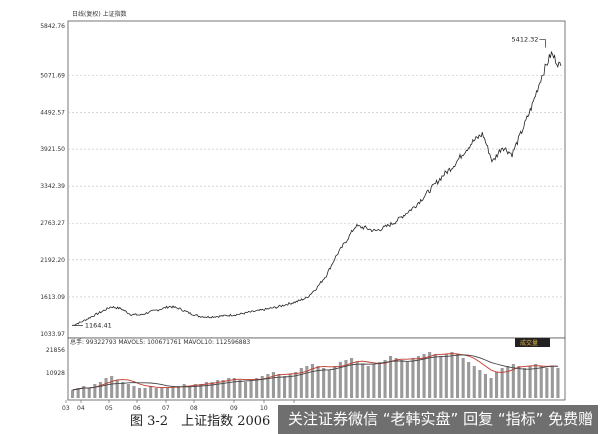 The width and height of the screenshot is (600, 434). Describe the element at coordinates (55, 362) in the screenshot. I see `volume-y-tick-labels: 21856 10928` at that location.